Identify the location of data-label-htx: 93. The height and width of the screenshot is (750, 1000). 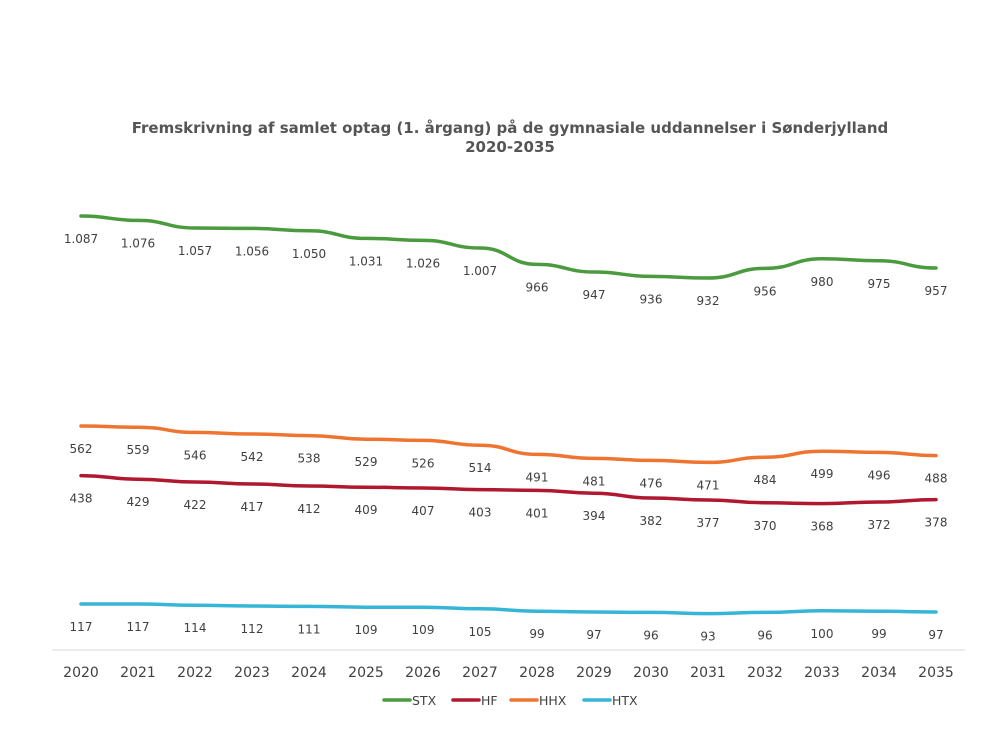
(707, 637).